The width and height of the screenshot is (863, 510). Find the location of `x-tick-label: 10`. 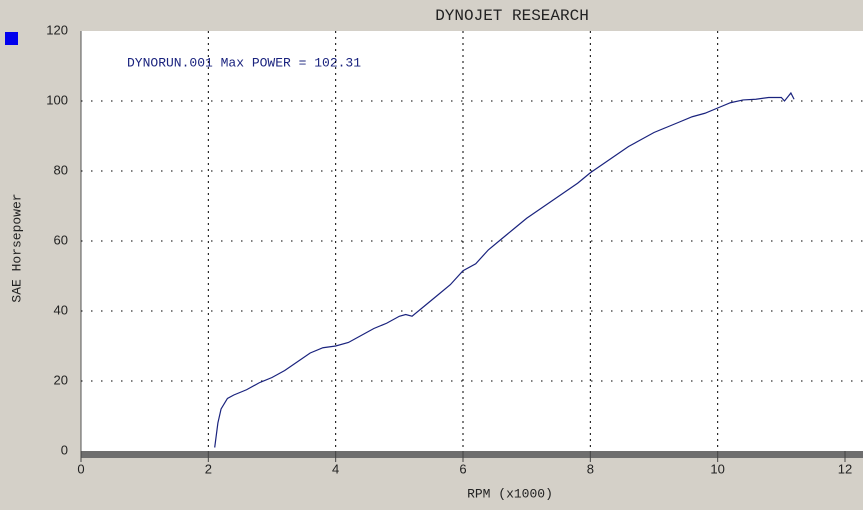

x-tick-label: 10 is located at coordinates (717, 468).